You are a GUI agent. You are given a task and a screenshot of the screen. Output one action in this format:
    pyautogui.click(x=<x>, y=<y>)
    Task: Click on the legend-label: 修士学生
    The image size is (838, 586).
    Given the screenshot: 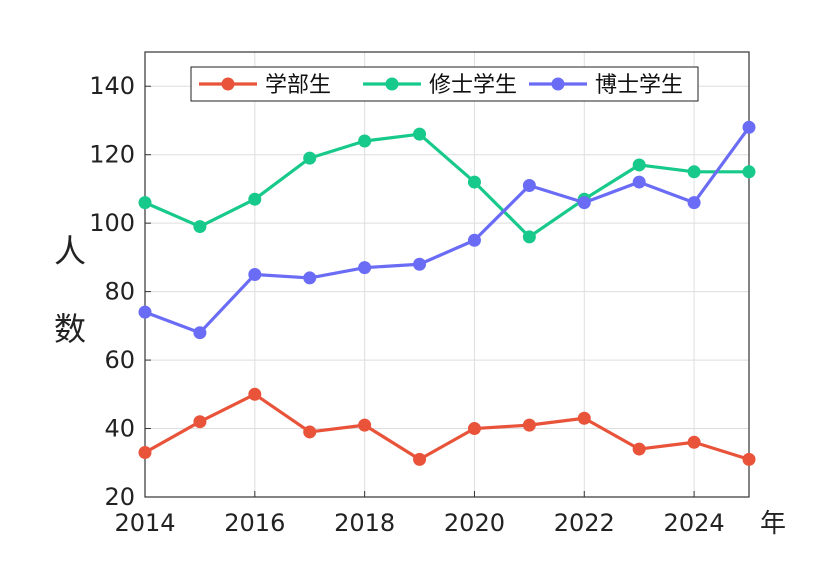 What is the action you would take?
    pyautogui.click(x=473, y=85)
    